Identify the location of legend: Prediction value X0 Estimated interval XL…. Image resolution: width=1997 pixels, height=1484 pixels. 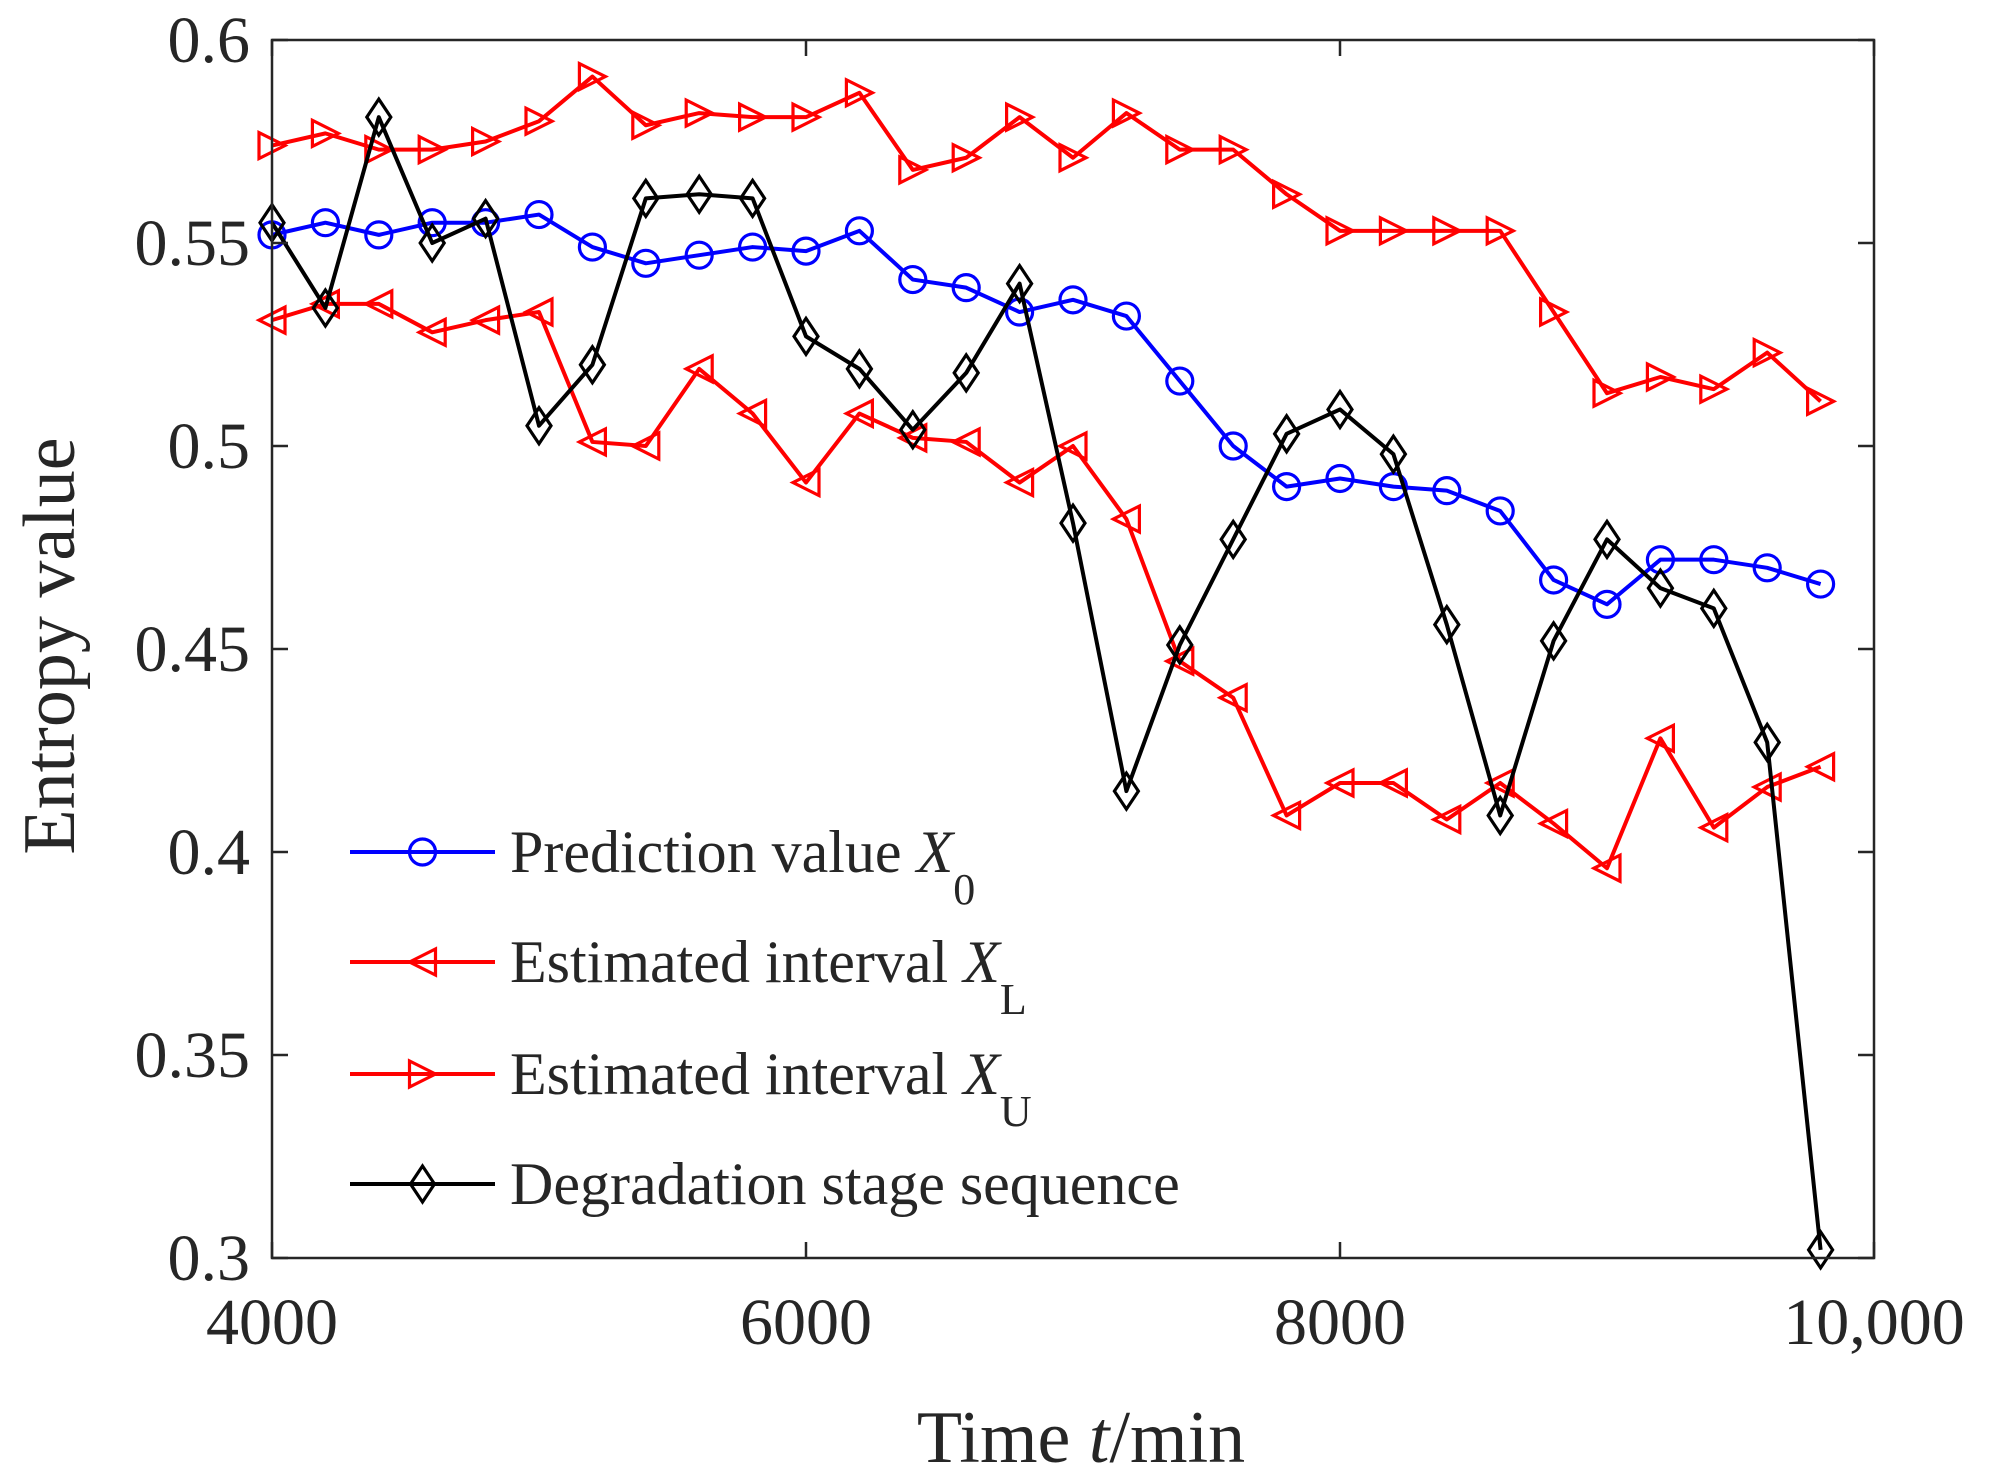
(765, 1018).